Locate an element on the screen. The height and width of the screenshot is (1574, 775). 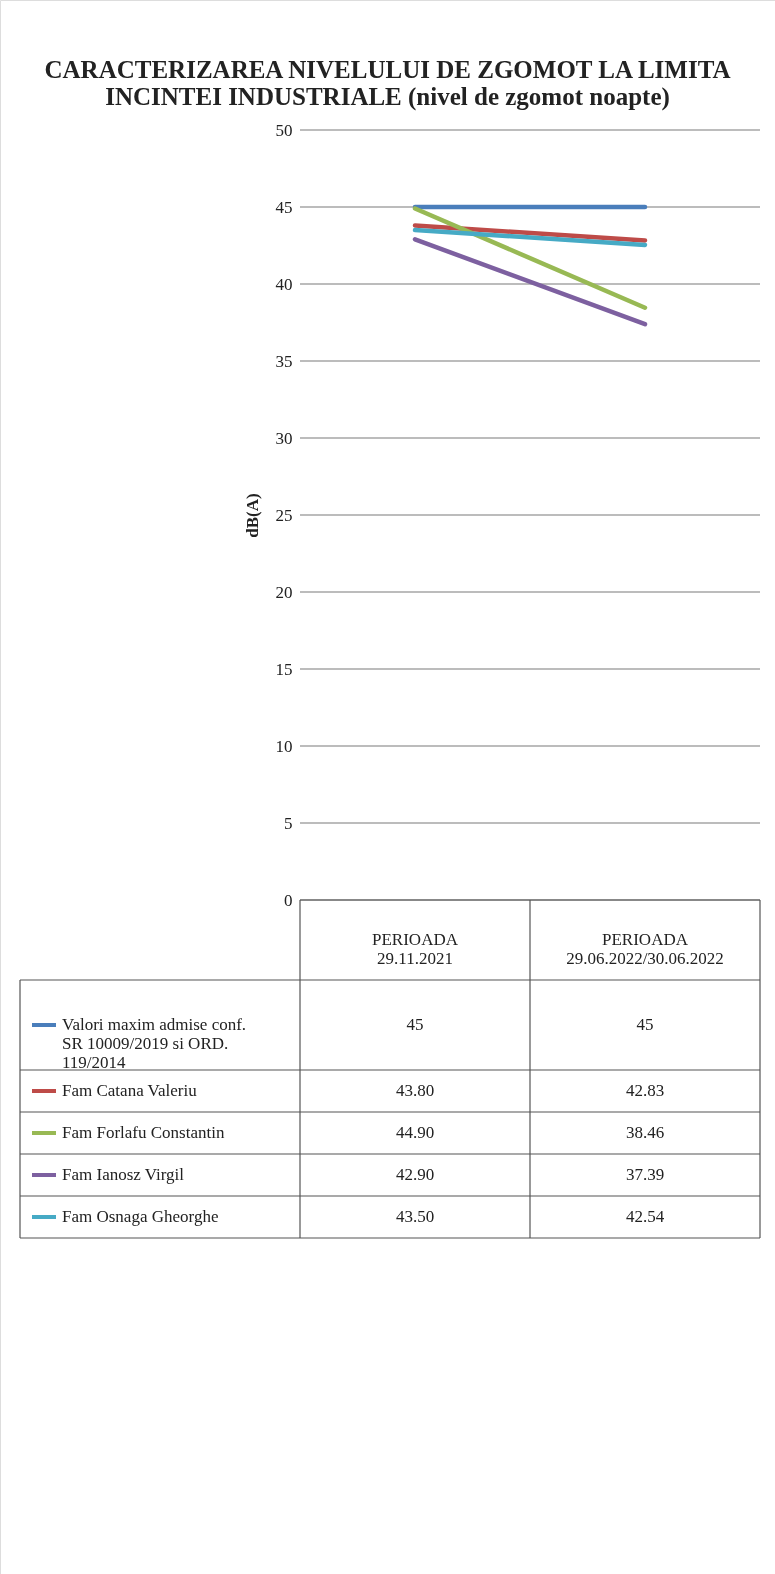
y-tick-label: 30 is located at coordinates (284, 438).